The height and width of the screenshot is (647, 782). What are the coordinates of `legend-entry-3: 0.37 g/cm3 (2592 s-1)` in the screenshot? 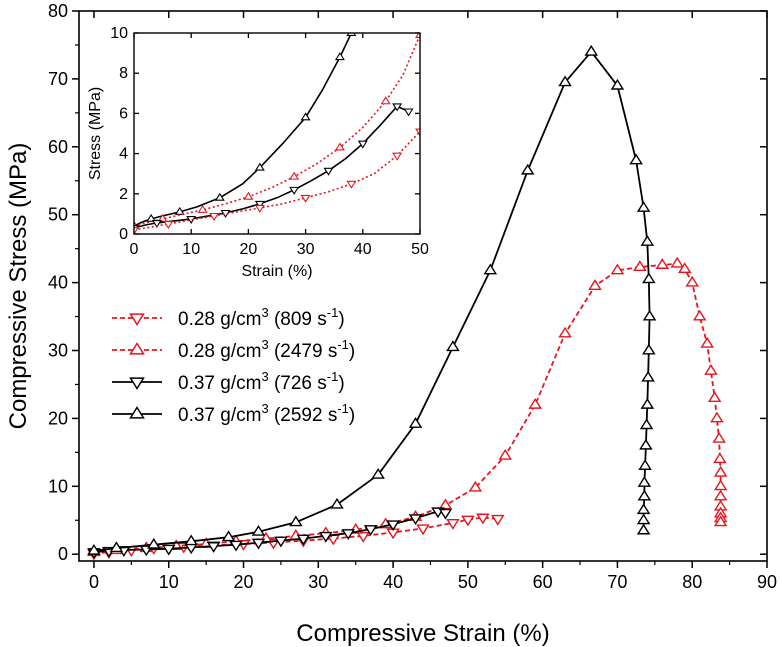 It's located at (233, 413).